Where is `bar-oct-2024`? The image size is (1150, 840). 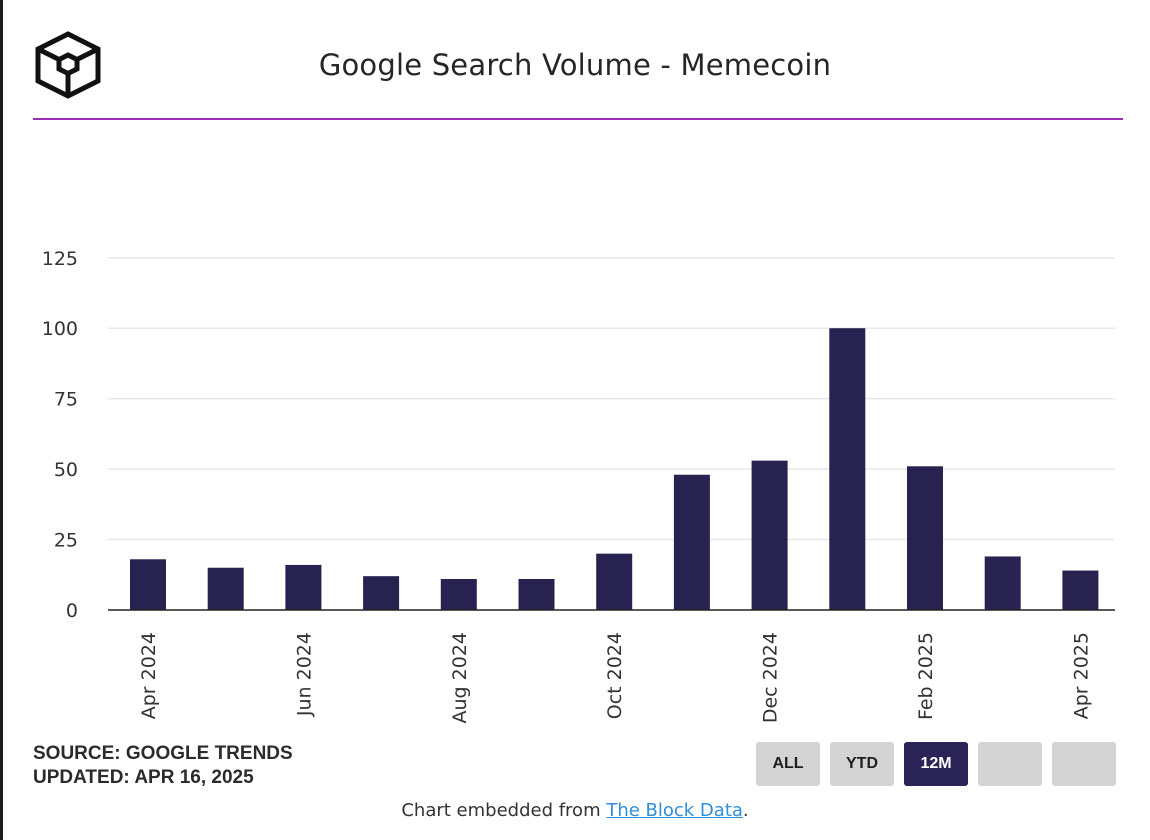
bar-oct-2024 is located at coordinates (614, 581).